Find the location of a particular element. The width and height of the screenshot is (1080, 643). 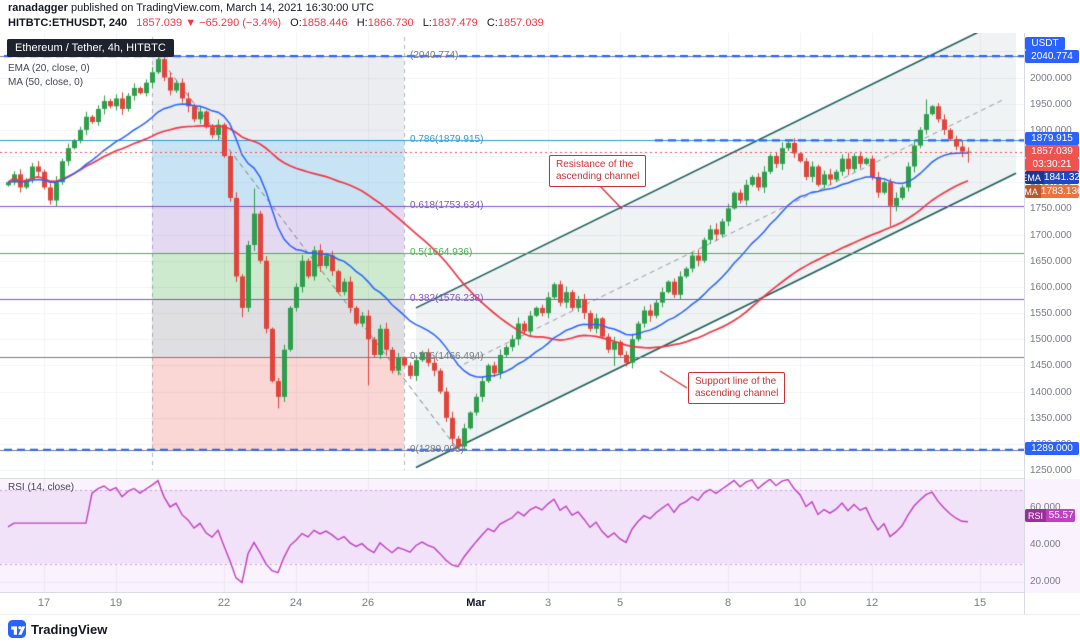

time-axis-tick: 22 is located at coordinates (224, 603).